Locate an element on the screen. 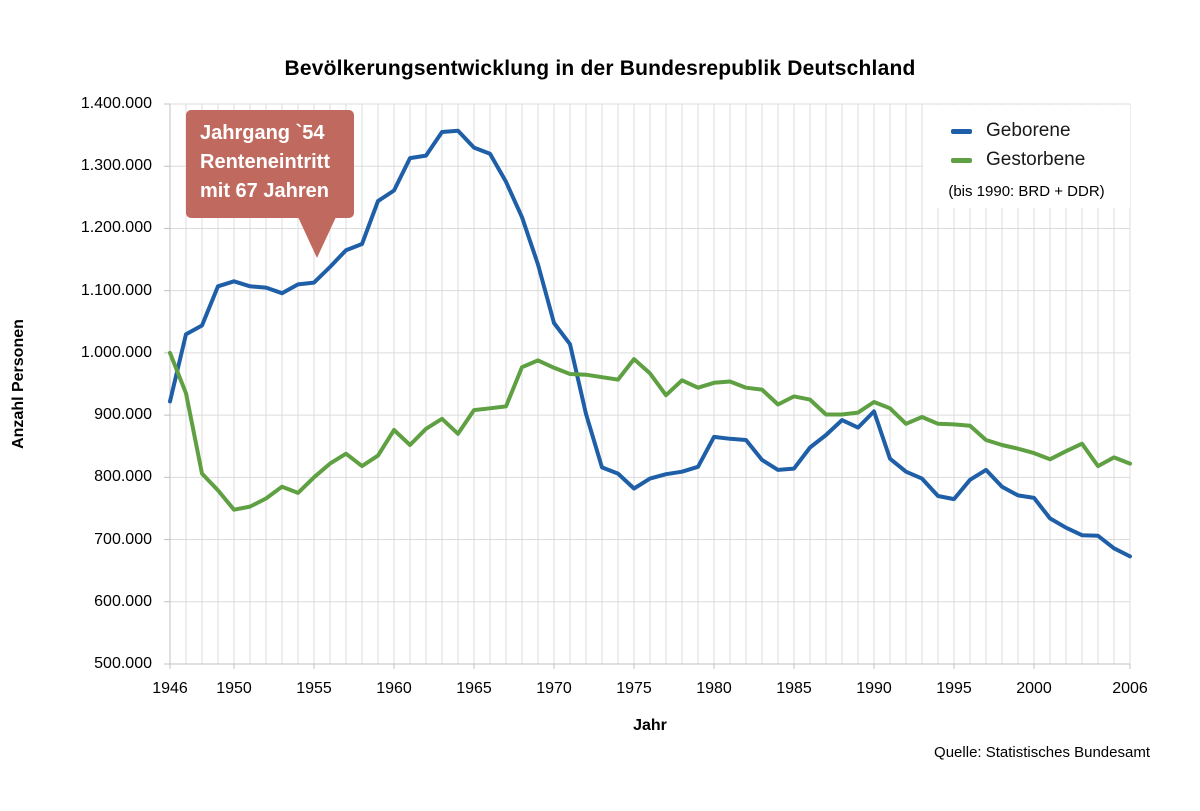  y-tick-label: 900.000 is located at coordinates (123, 415).